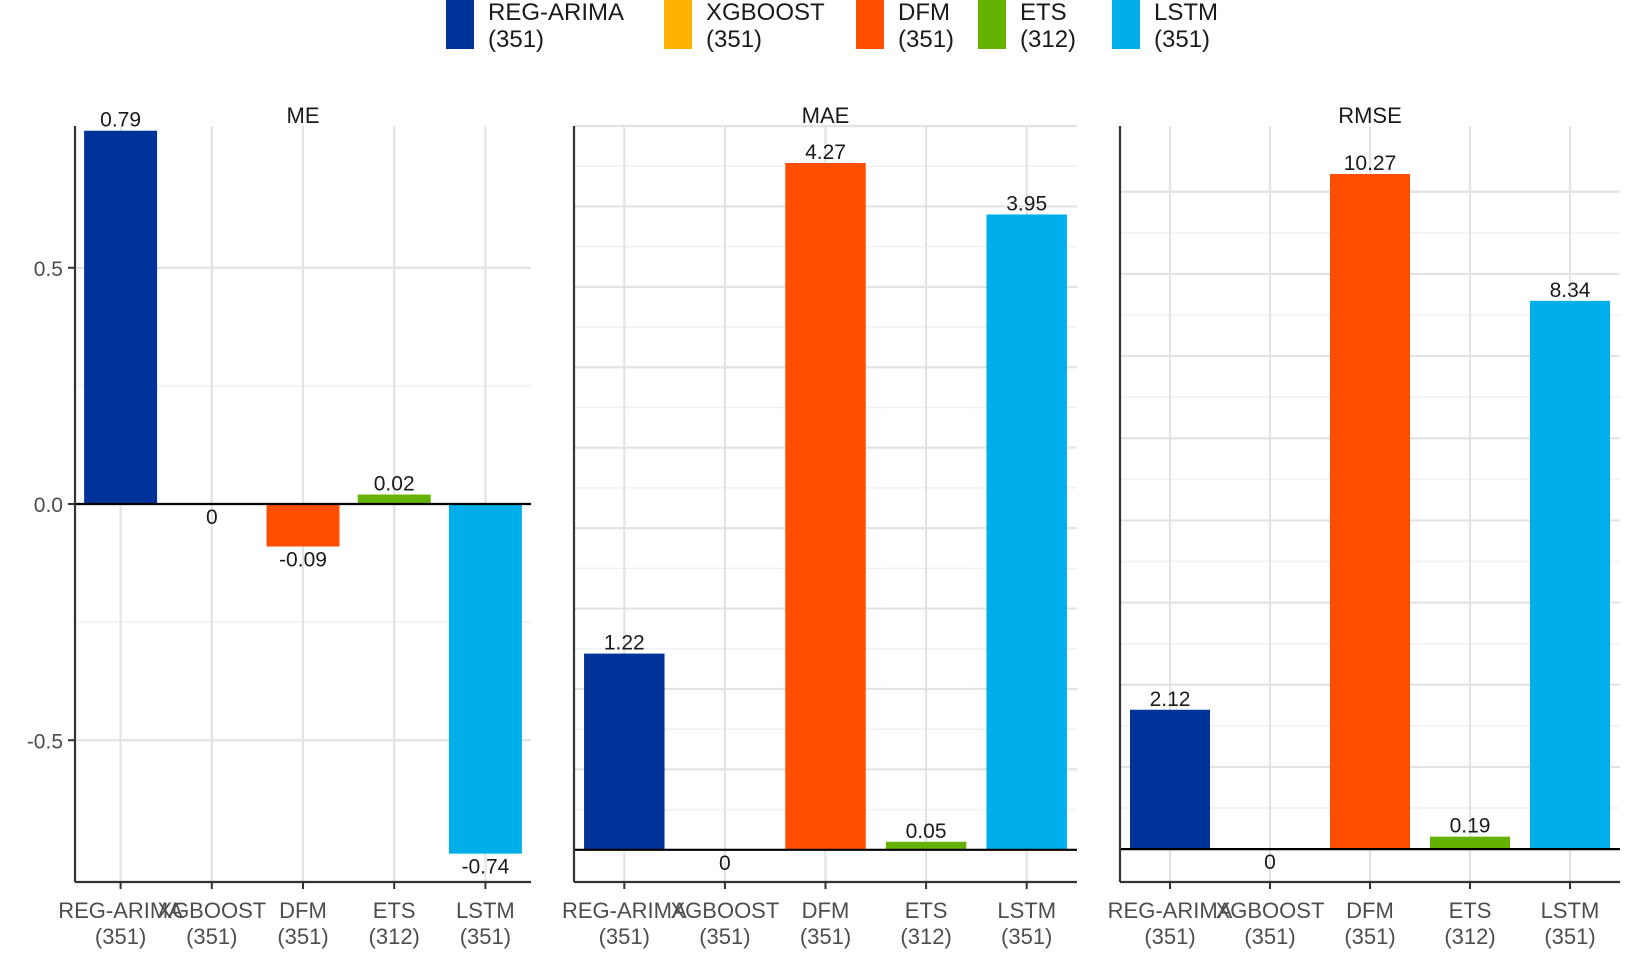  I want to click on data-label: 2.12, so click(1170, 699).